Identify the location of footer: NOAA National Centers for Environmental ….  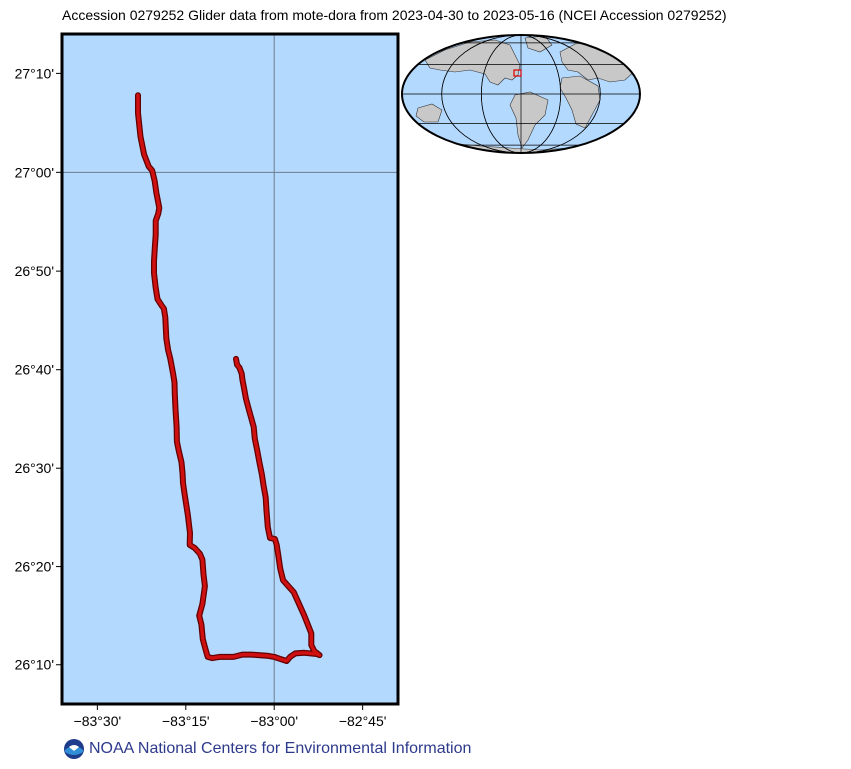
(267, 749).